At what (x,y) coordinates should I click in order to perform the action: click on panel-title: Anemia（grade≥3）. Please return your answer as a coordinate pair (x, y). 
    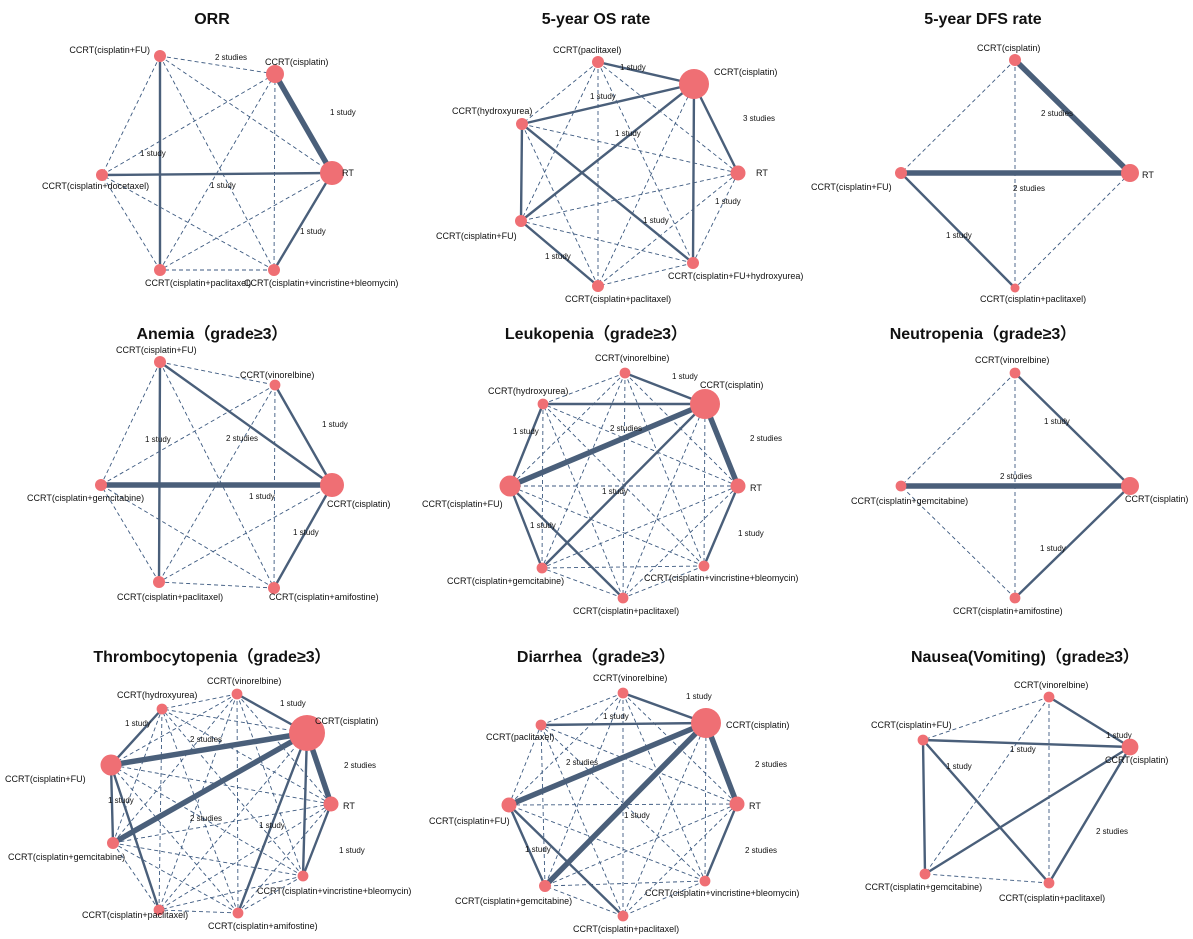
    Looking at the image, I should click on (211, 334).